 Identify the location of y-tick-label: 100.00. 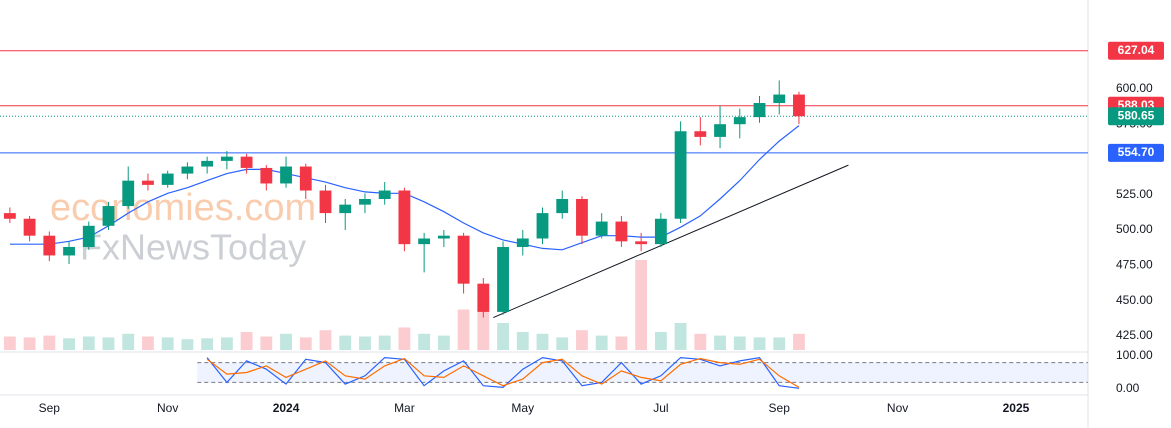
(1134, 355).